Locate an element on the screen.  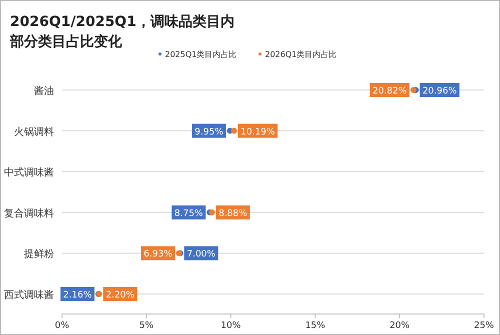
x-tick-label: 15% is located at coordinates (315, 326).